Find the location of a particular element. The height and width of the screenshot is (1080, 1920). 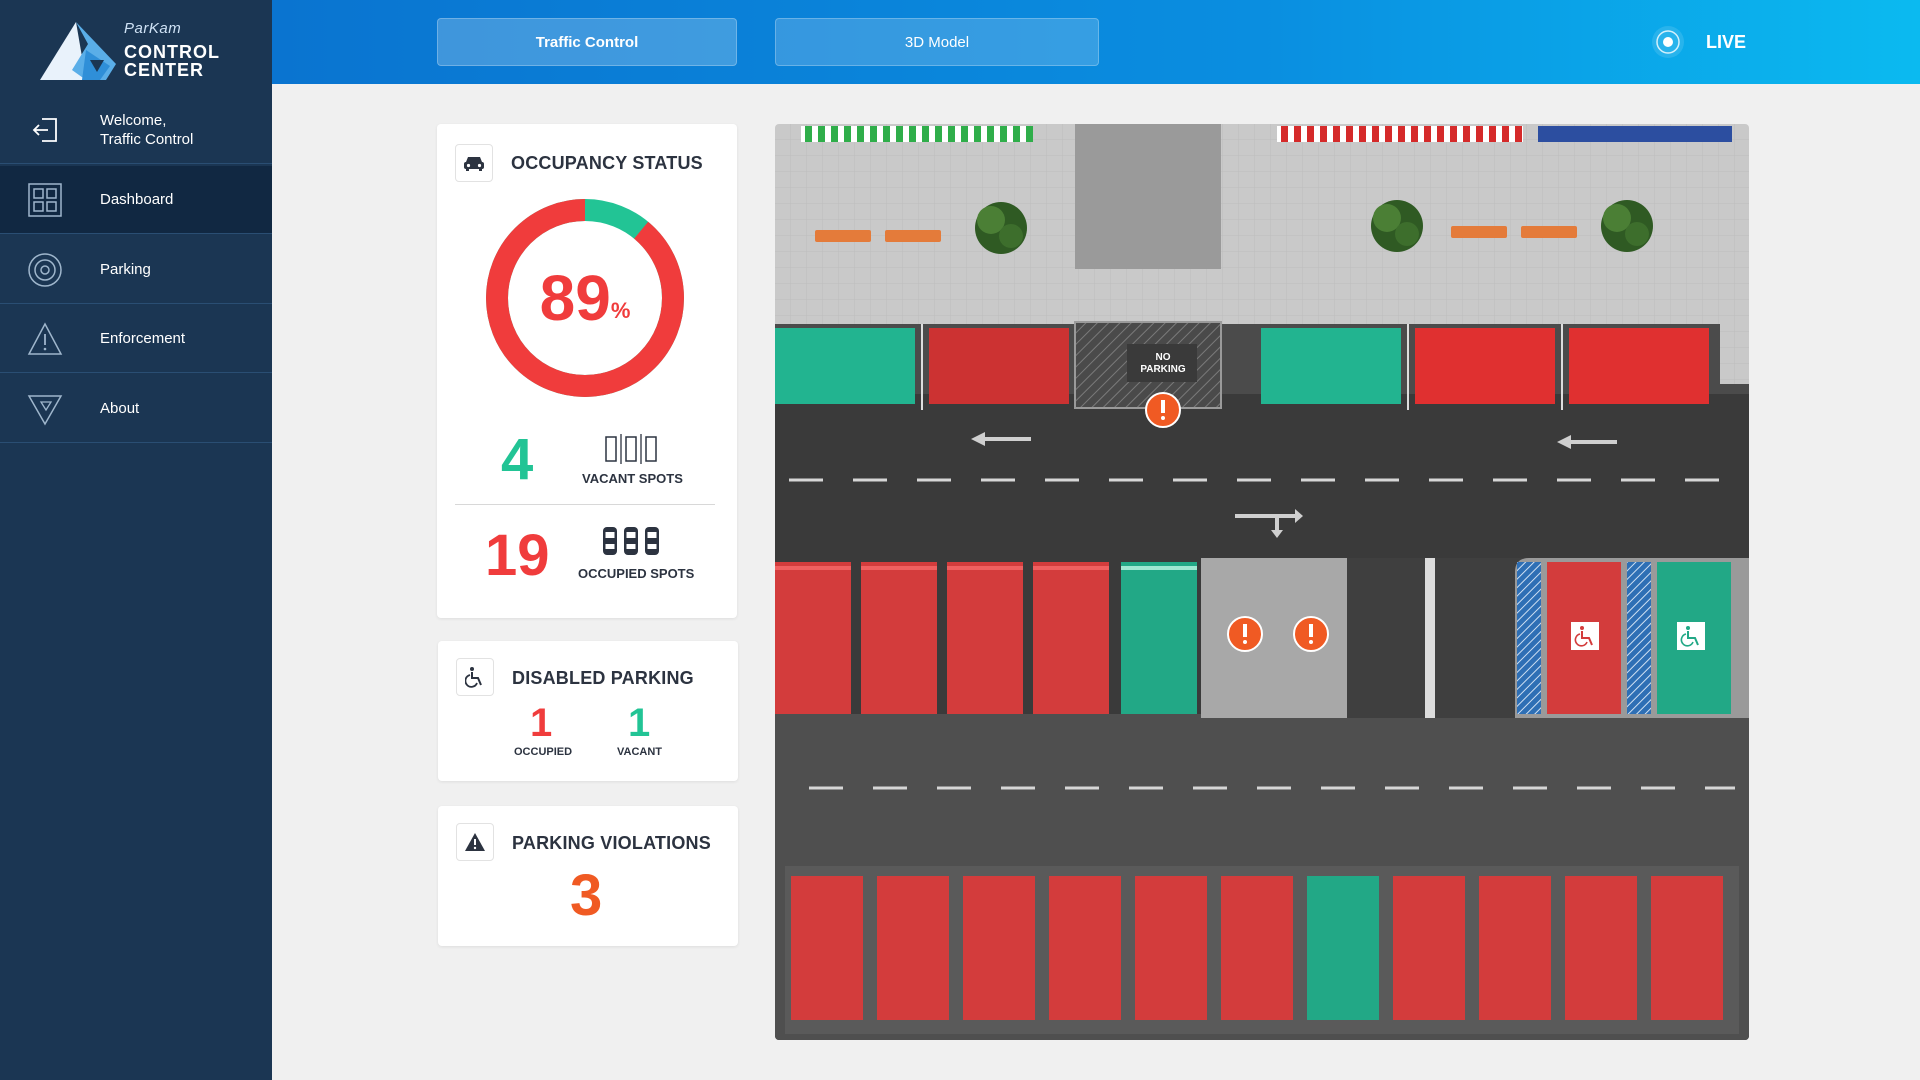

occupancy-donut: 89 % is located at coordinates (585, 298).